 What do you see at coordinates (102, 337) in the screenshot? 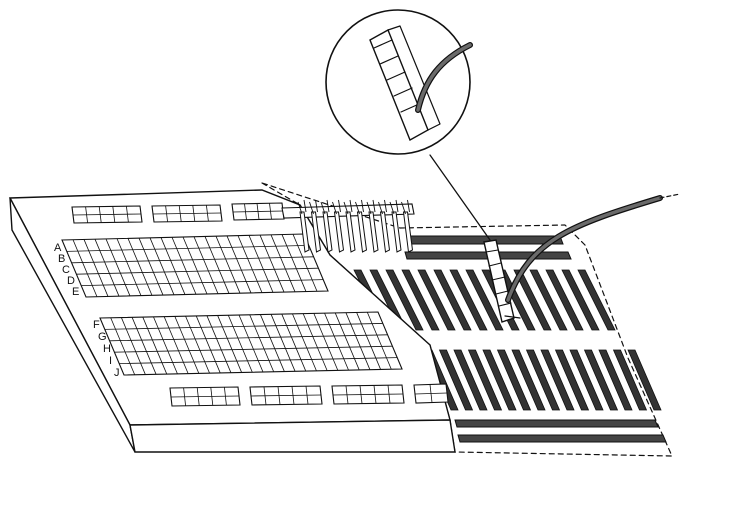
I see `row-label-g: G` at bounding box center [102, 337].